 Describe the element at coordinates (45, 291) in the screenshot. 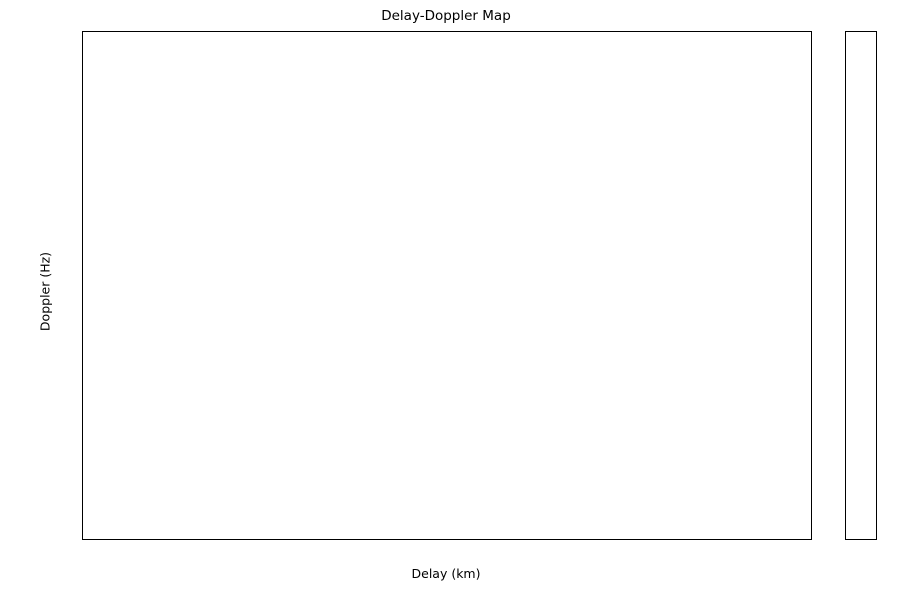

I see `y-axis-title: Doppler (Hz)` at that location.